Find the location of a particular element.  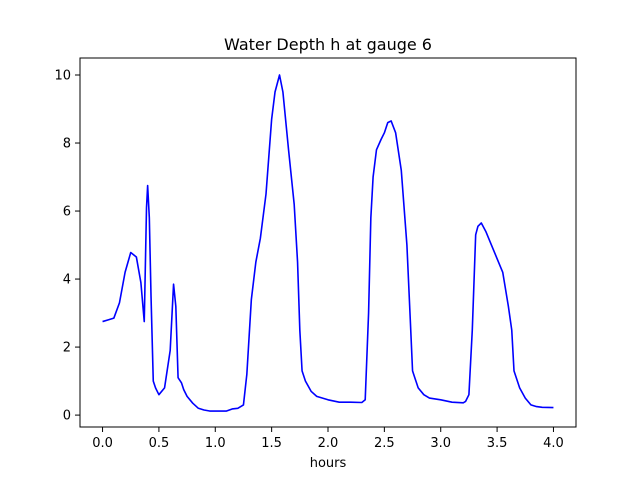

x-axis: 0.0 0.5 1.0 1.5 2.0 2.5 3.0 3.5 4.0 is located at coordinates (328, 439).